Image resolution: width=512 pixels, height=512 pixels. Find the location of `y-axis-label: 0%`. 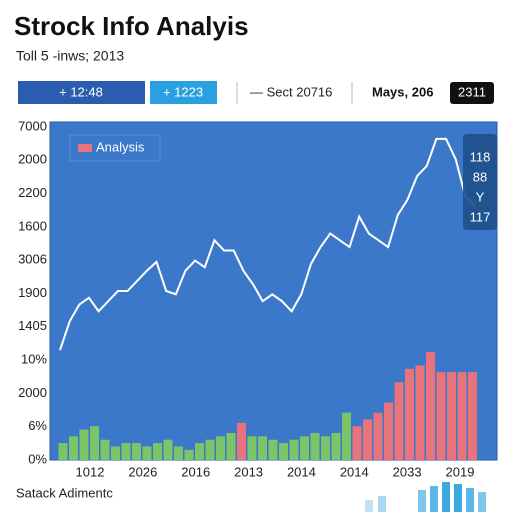

y-axis-label: 0% is located at coordinates (37, 458).